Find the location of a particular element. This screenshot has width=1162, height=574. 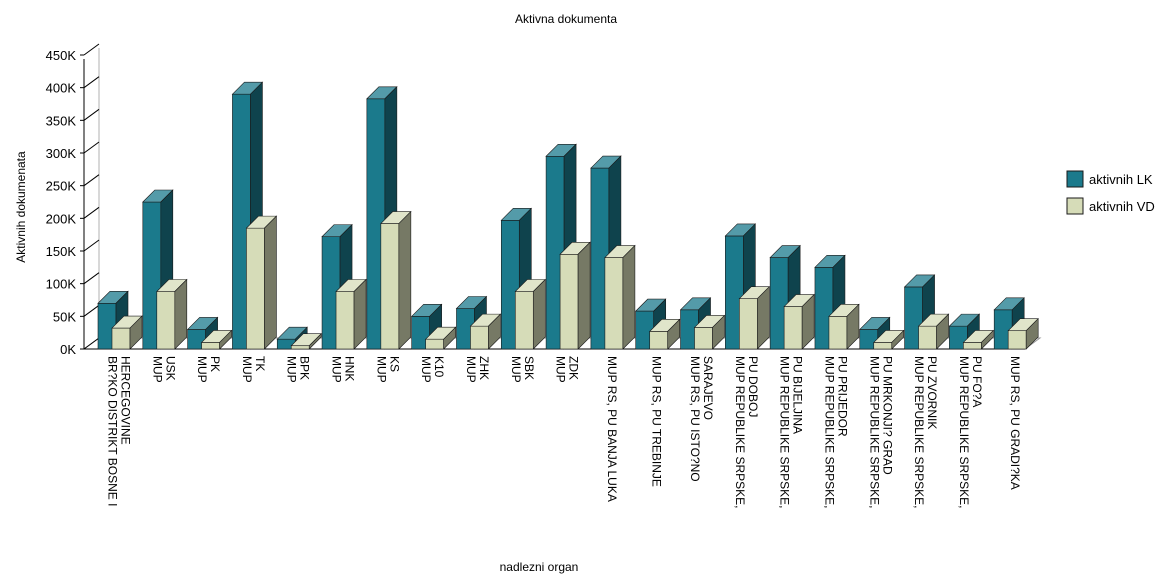

x-tick-label: MUP USK is located at coordinates (163, 369).